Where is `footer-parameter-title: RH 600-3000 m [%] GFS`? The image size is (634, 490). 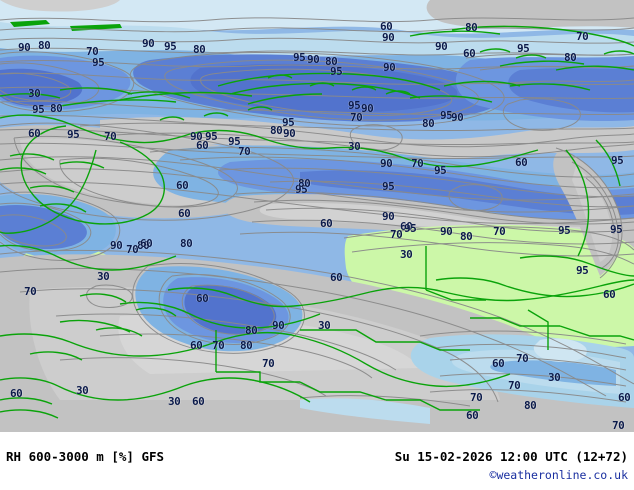 footer-parameter-title: RH 600-3000 m [%] GFS is located at coordinates (85, 456).